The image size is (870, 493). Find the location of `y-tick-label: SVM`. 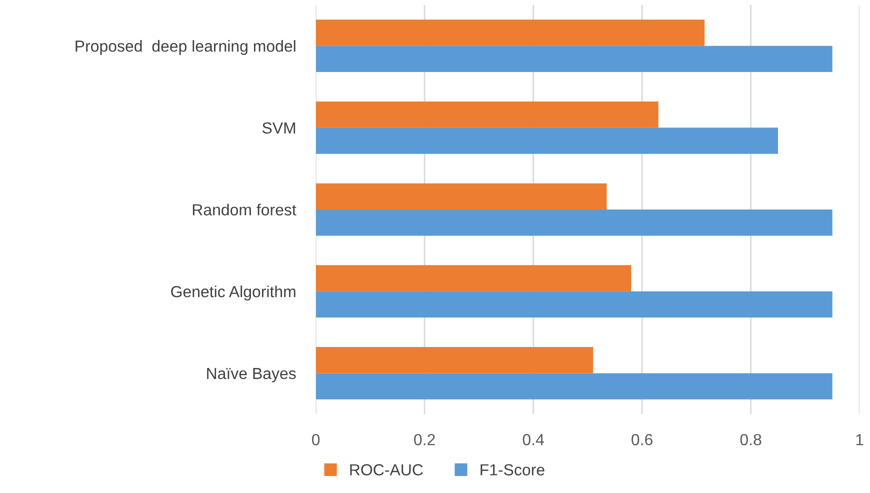

y-tick-label: SVM is located at coordinates (279, 128).